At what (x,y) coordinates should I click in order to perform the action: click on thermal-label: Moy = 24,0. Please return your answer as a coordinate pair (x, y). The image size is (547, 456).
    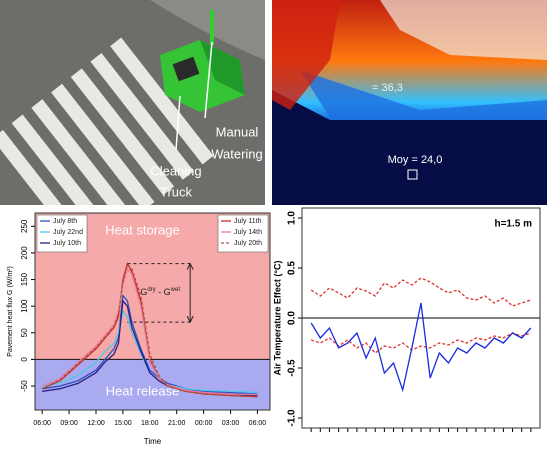
    Looking at the image, I should click on (415, 160).